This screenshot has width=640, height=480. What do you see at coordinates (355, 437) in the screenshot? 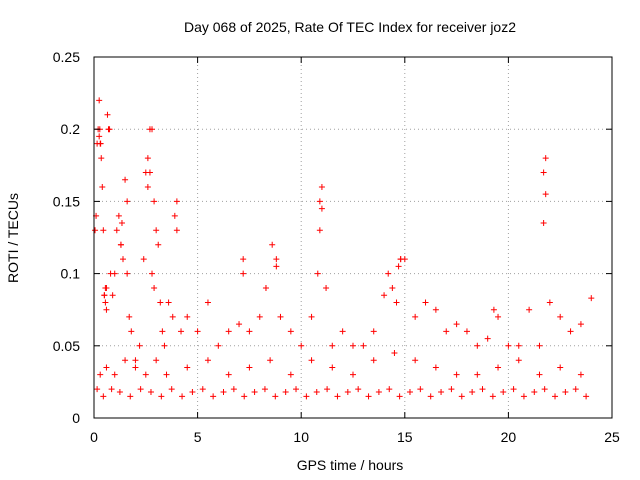
I see `x-tick-labels: 0 5 10 15 20 25` at bounding box center [355, 437].